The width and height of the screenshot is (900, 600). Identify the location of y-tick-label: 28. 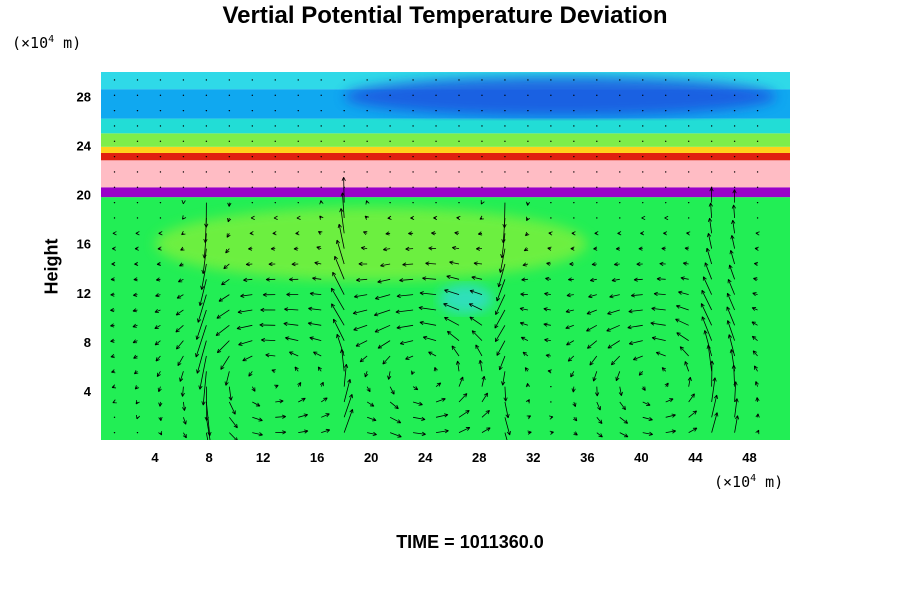
(84, 97).